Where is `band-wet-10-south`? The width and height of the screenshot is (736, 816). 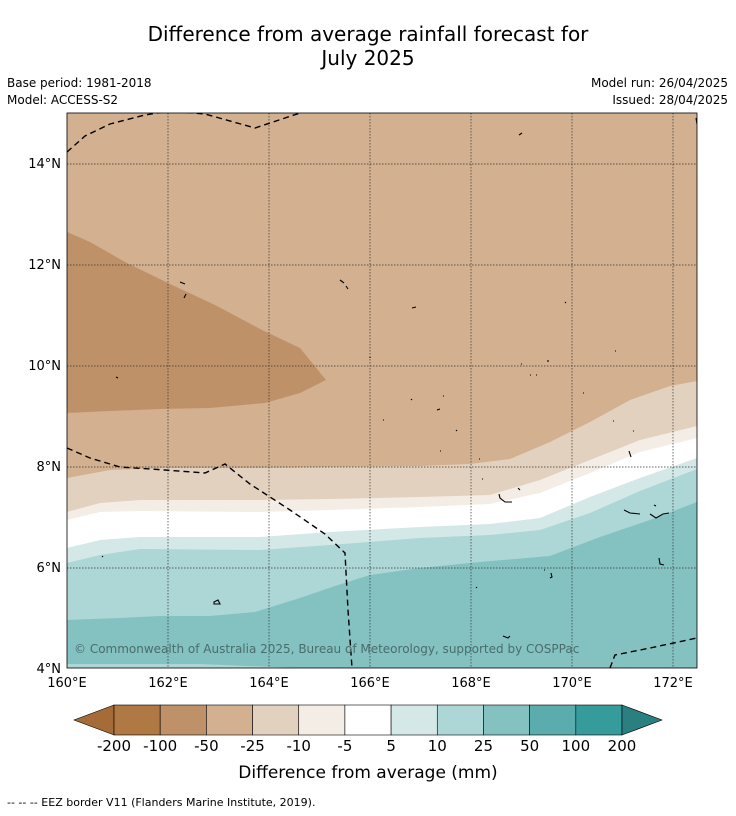 band-wet-10-south is located at coordinates (183, 666).